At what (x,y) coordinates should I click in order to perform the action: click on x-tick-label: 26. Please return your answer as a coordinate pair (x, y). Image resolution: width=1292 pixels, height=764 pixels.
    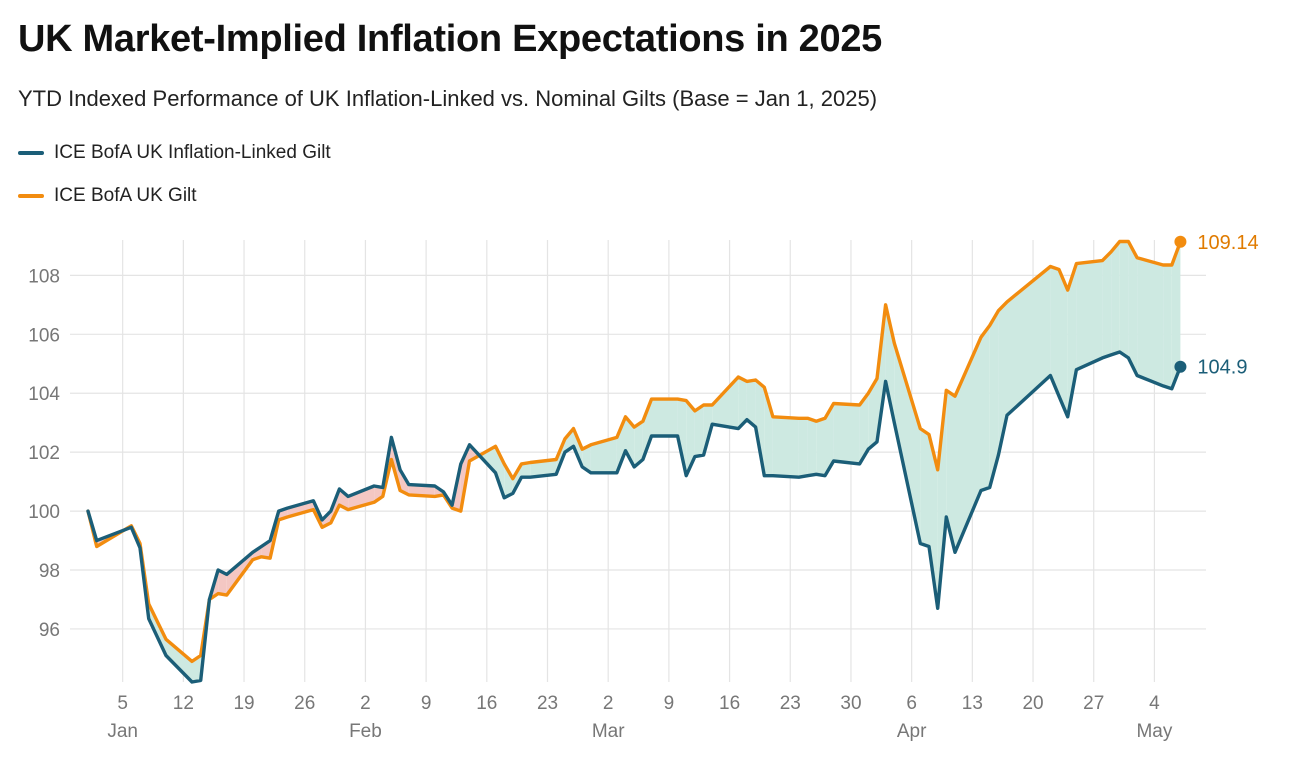
    Looking at the image, I should click on (304, 703).